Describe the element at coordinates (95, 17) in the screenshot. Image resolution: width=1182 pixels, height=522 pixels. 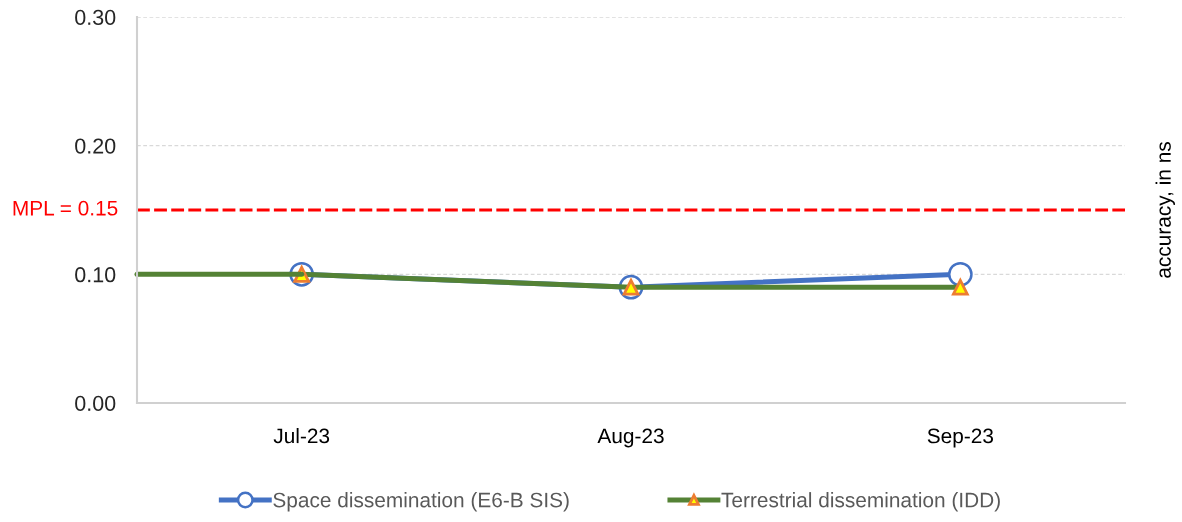
I see `y-tick-label: 0.30` at that location.